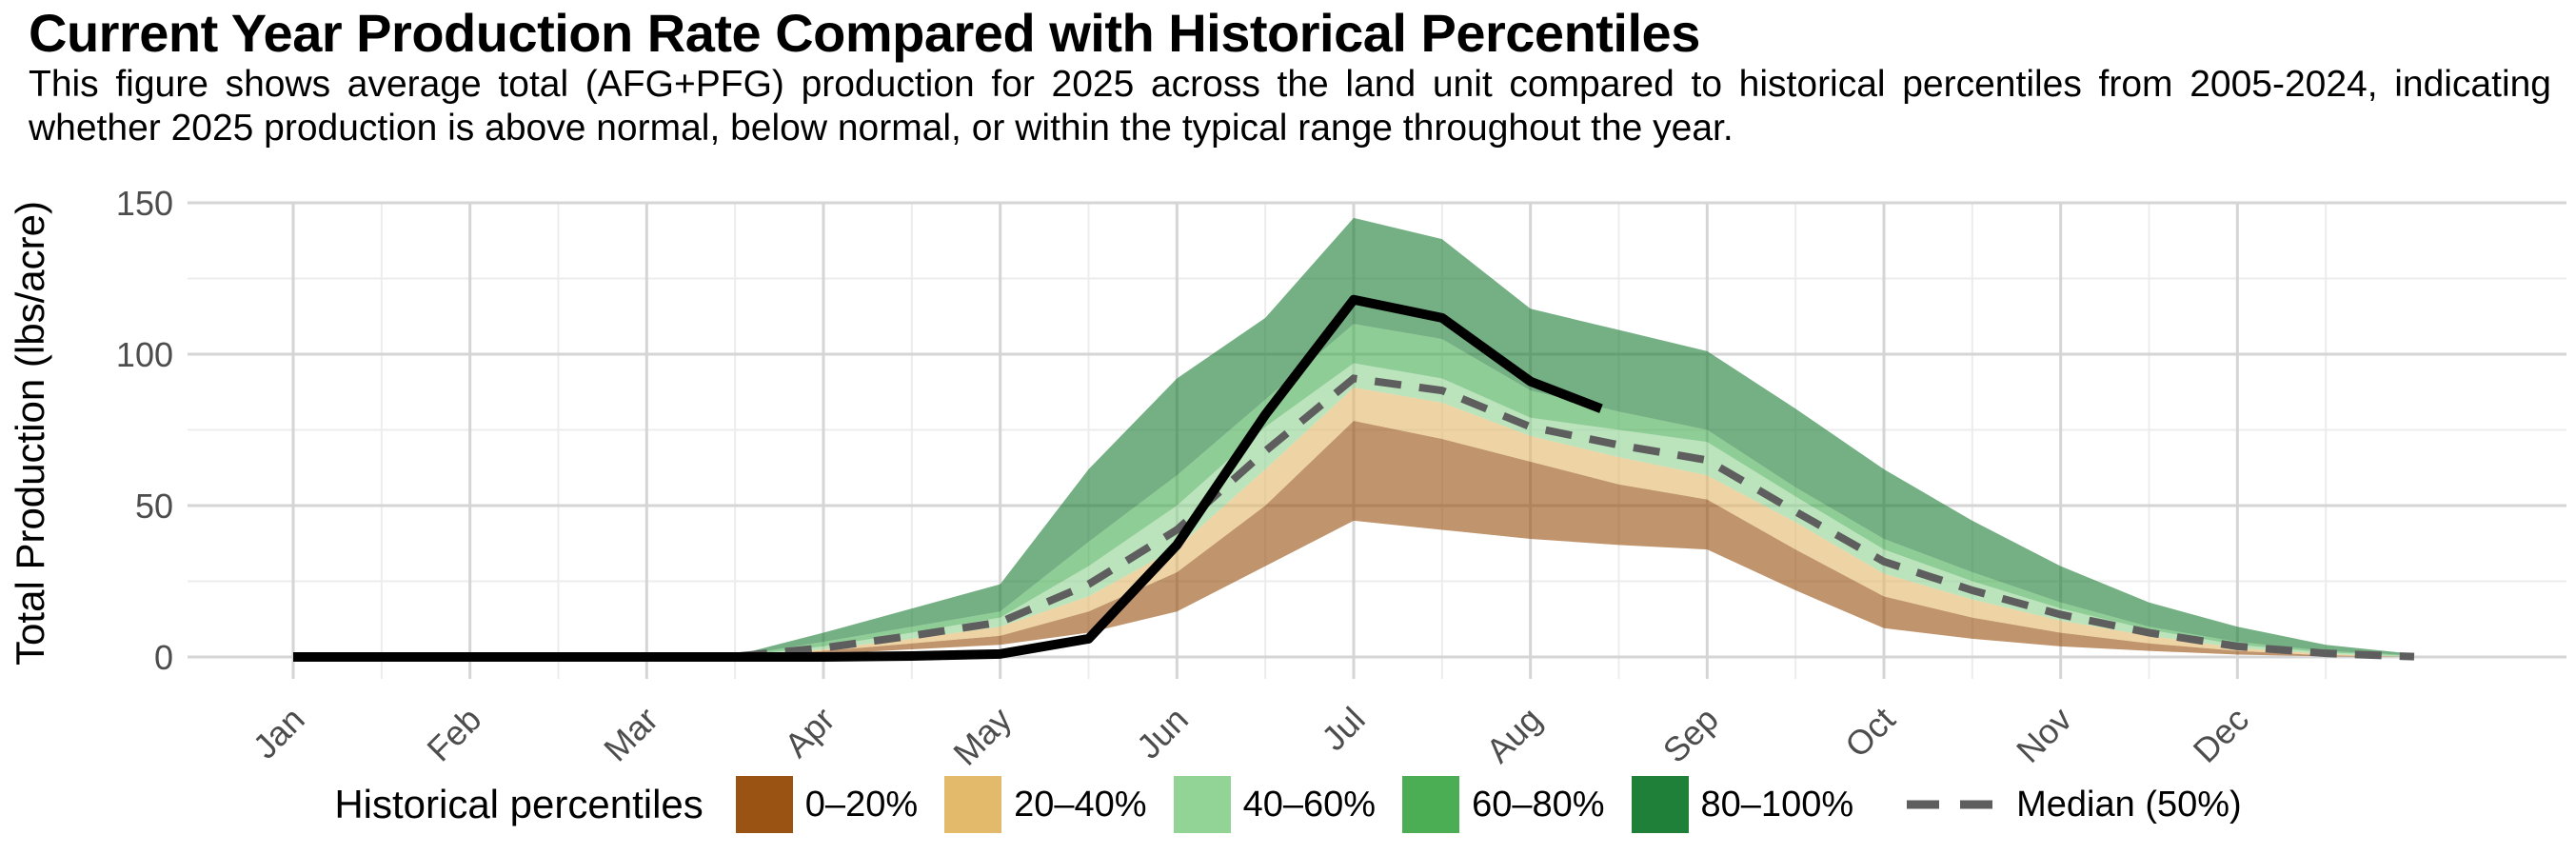  Describe the element at coordinates (1080, 804) in the screenshot. I see `legend-label-1: 20–40%` at that location.